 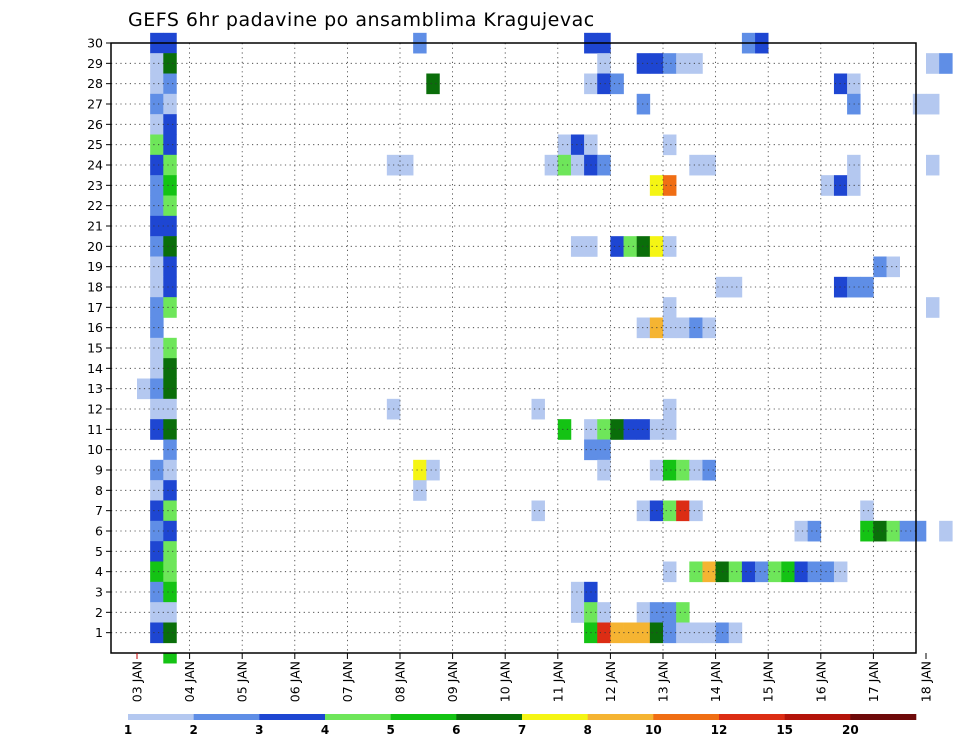 I want to click on x-tick-label: 18 JAN, so click(x=926, y=681).